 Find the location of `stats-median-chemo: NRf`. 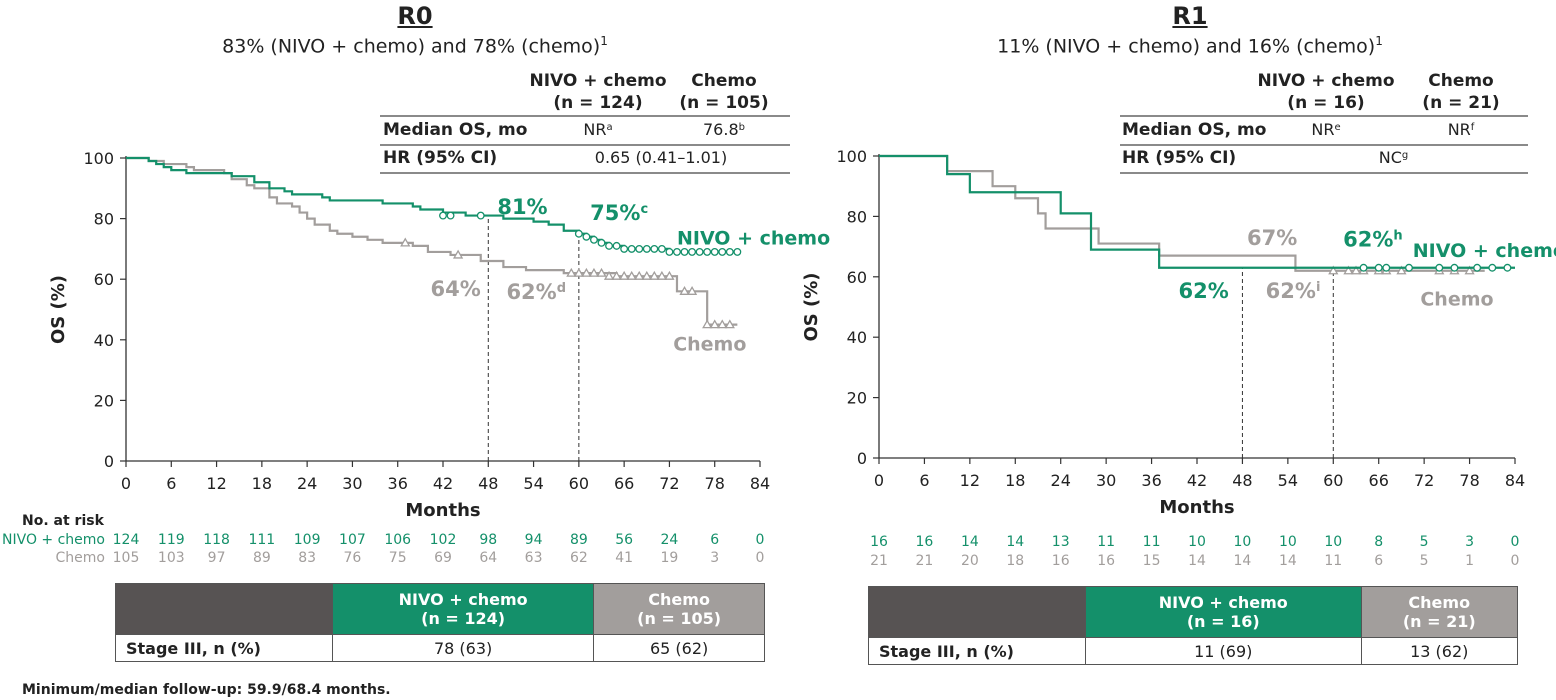

stats-median-chemo: NRf is located at coordinates (1461, 129).